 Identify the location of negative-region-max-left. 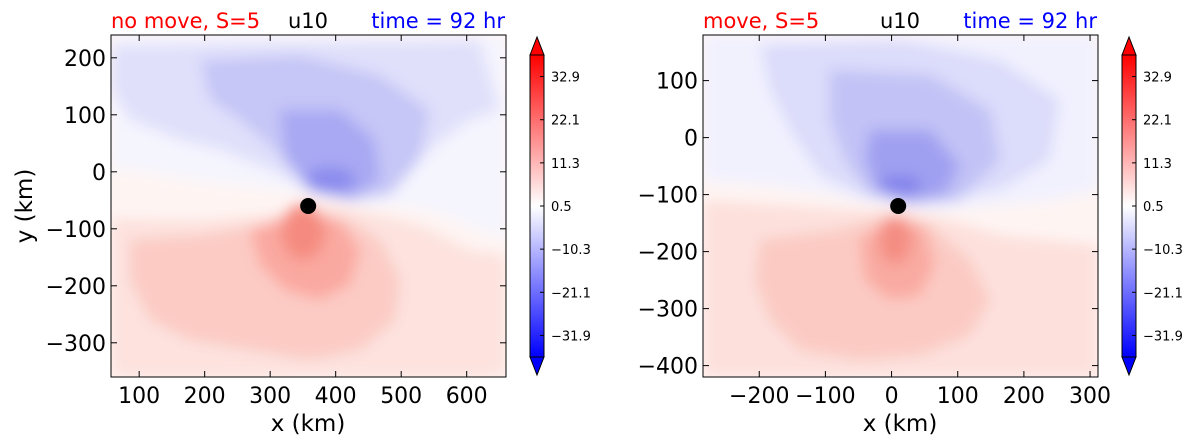
(330, 180).